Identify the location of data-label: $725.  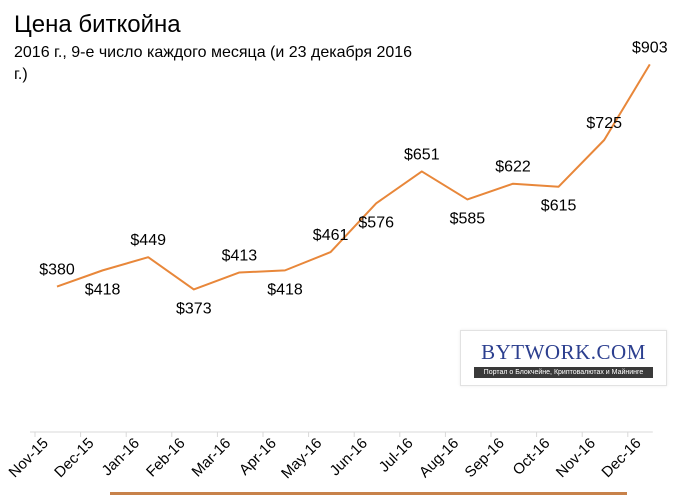
(604, 123).